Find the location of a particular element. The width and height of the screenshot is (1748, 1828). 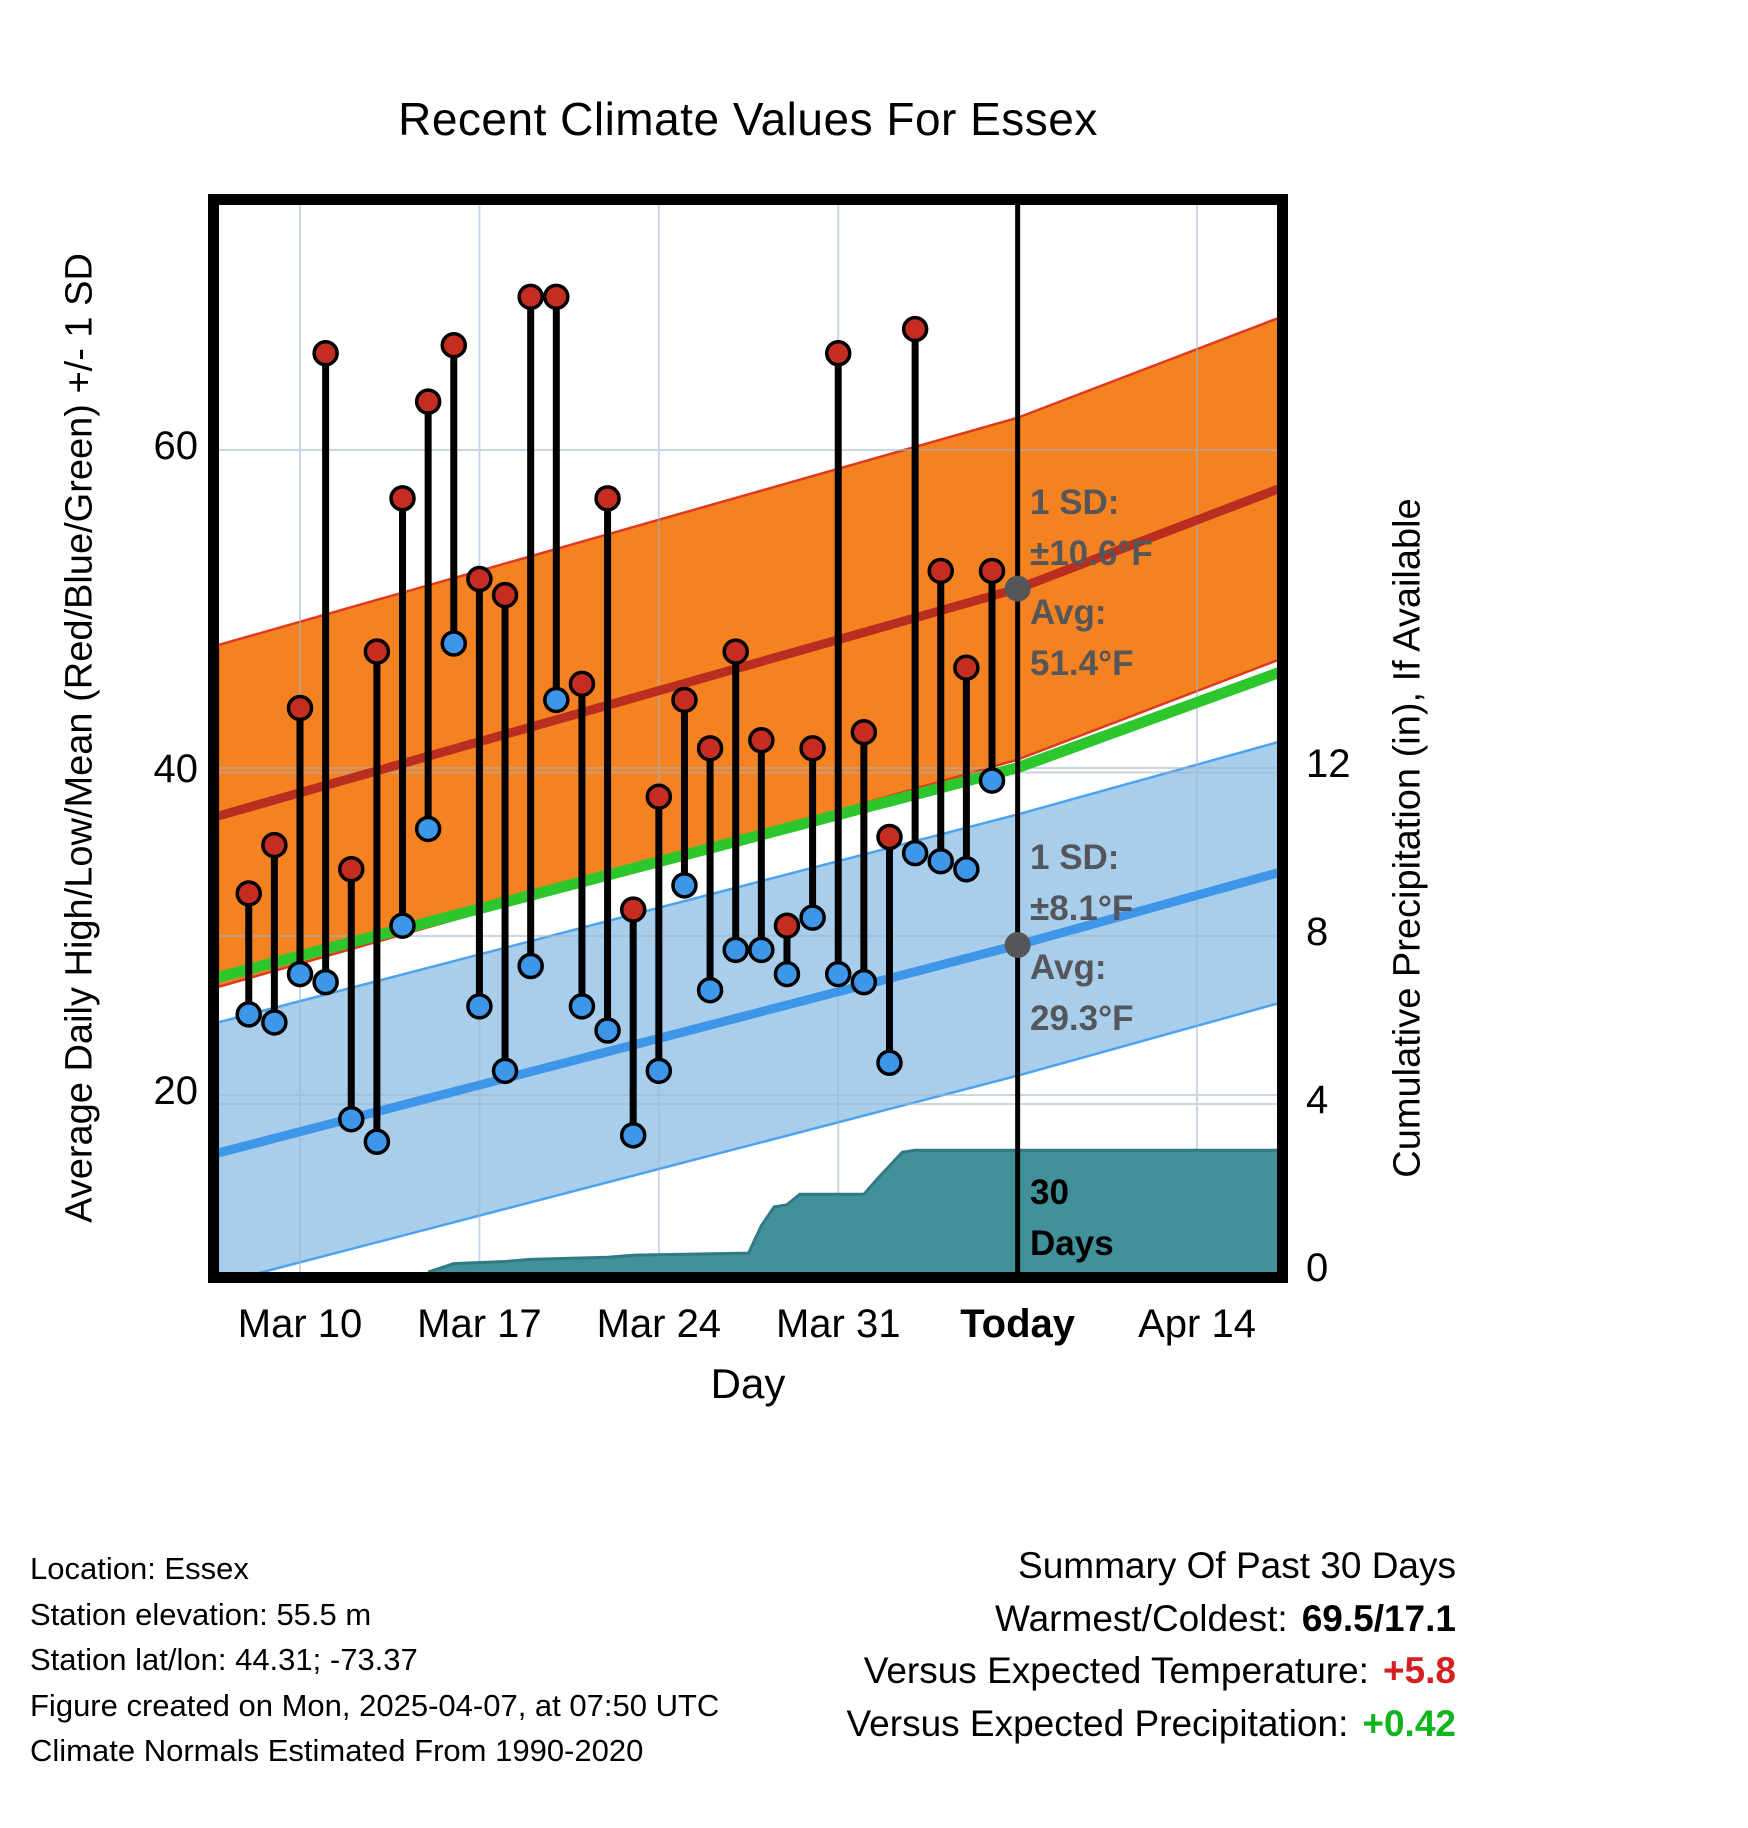

y-tick-left-60: 60 is located at coordinates (176, 446).